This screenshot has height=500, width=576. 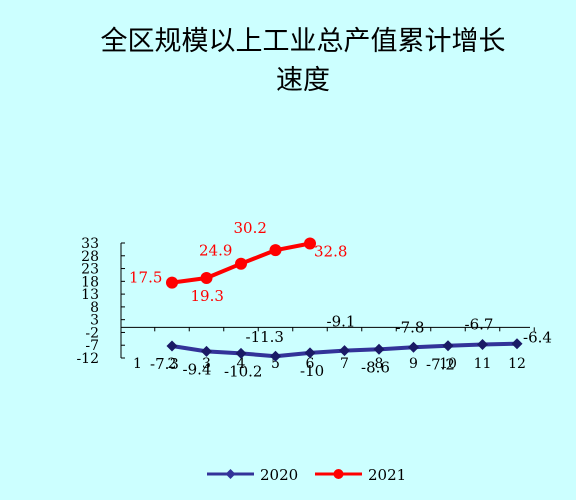 I want to click on y-tick-label: 3, so click(x=94, y=321).